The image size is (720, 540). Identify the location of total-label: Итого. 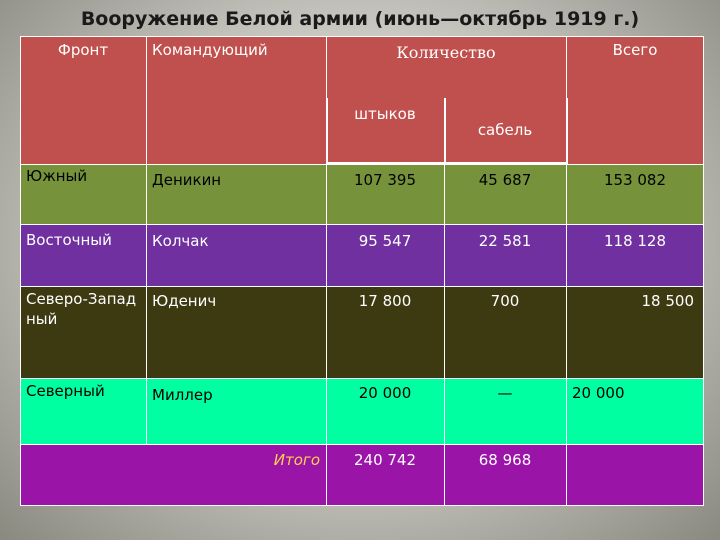
(296, 460).